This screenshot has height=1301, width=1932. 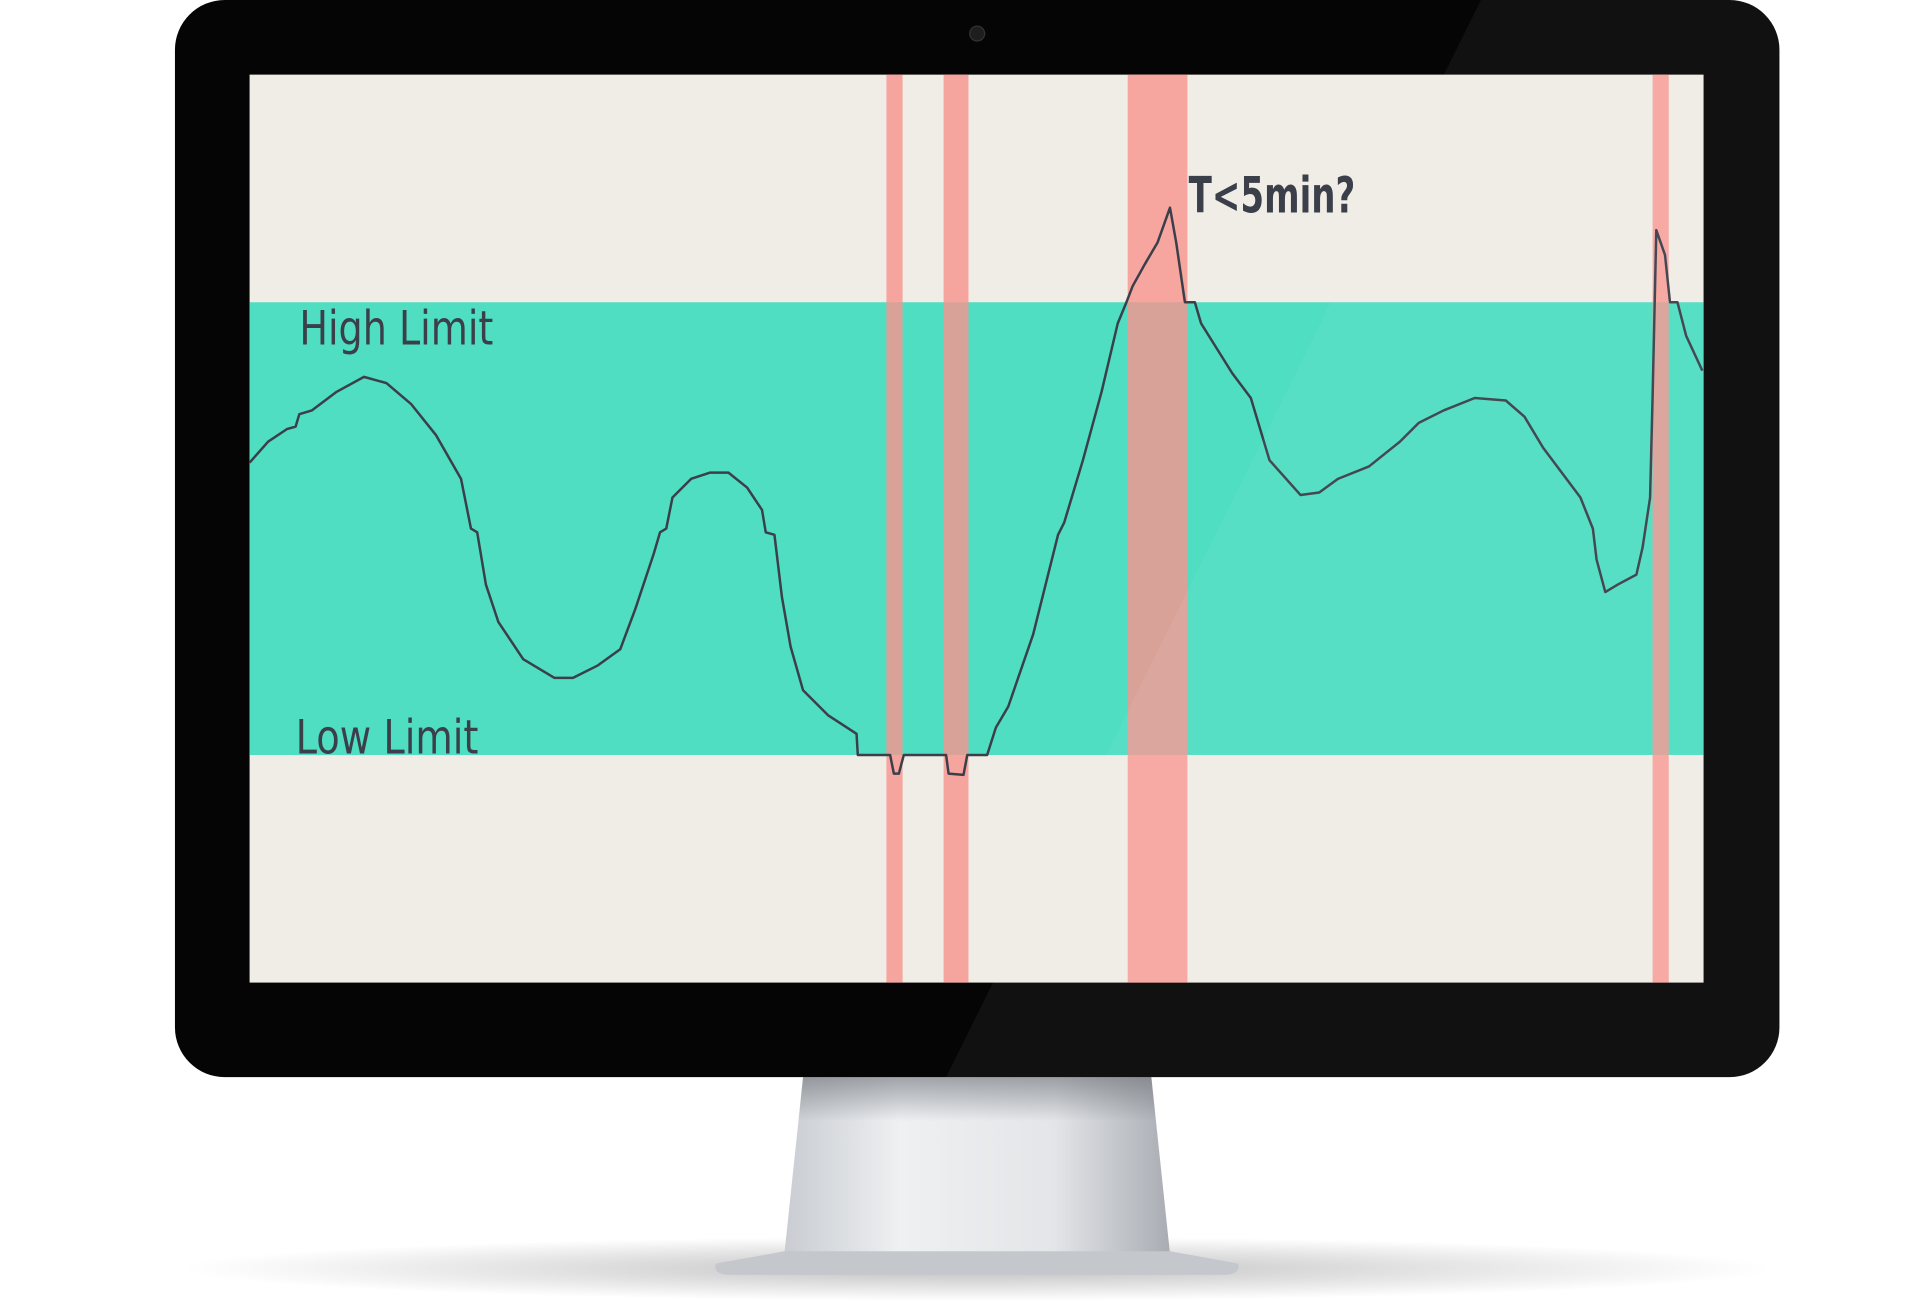 What do you see at coordinates (977, 33) in the screenshot?
I see `camera` at bounding box center [977, 33].